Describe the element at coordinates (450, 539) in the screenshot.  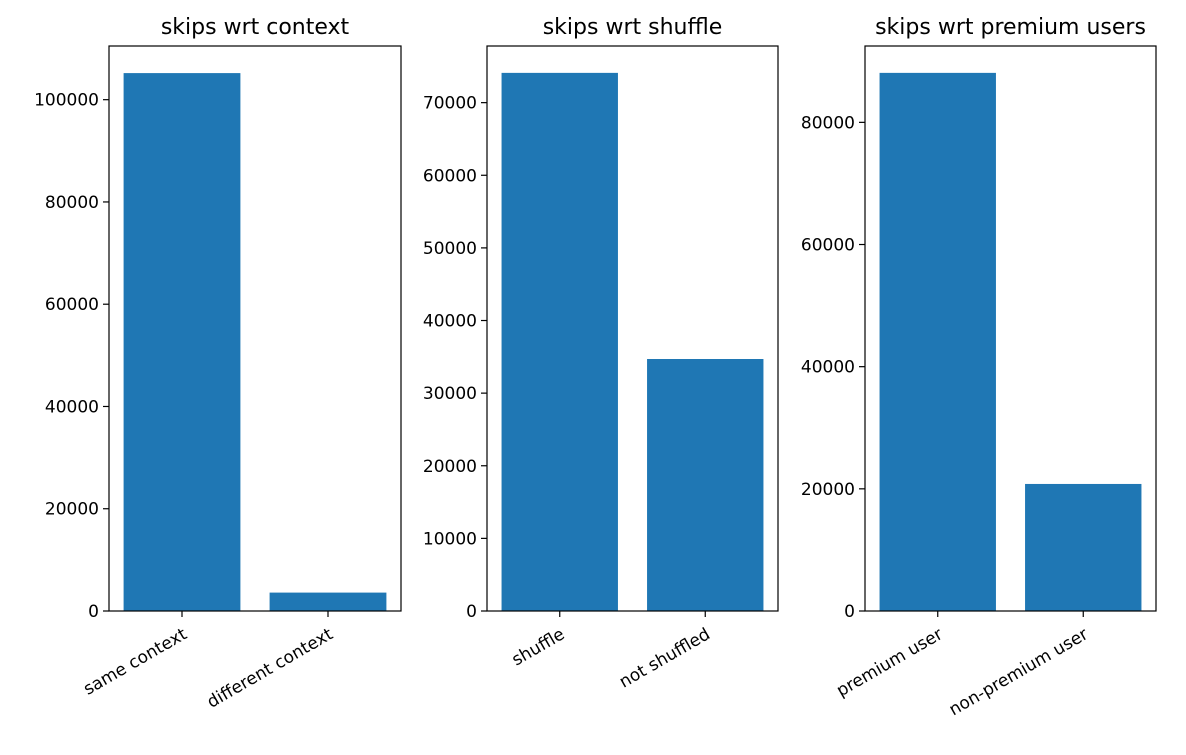
I see `y-tick-label: 10000` at that location.